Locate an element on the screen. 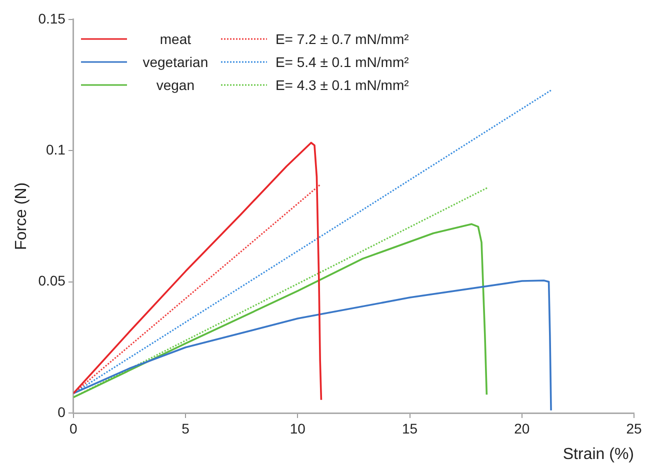 Image resolution: width=655 pixels, height=474 pixels. x-axis-title: Strain (%) is located at coordinates (598, 454).